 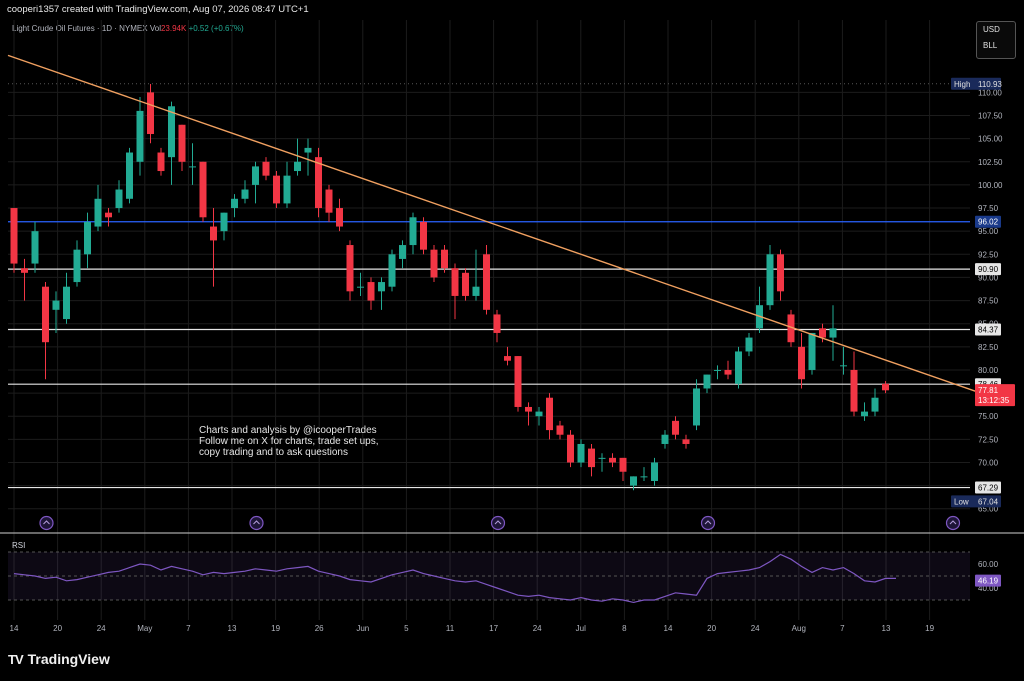 What do you see at coordinates (80, 28) in the screenshot?
I see `symbol-name: Light Crude Oil Futures · 1D · NYMEX` at bounding box center [80, 28].